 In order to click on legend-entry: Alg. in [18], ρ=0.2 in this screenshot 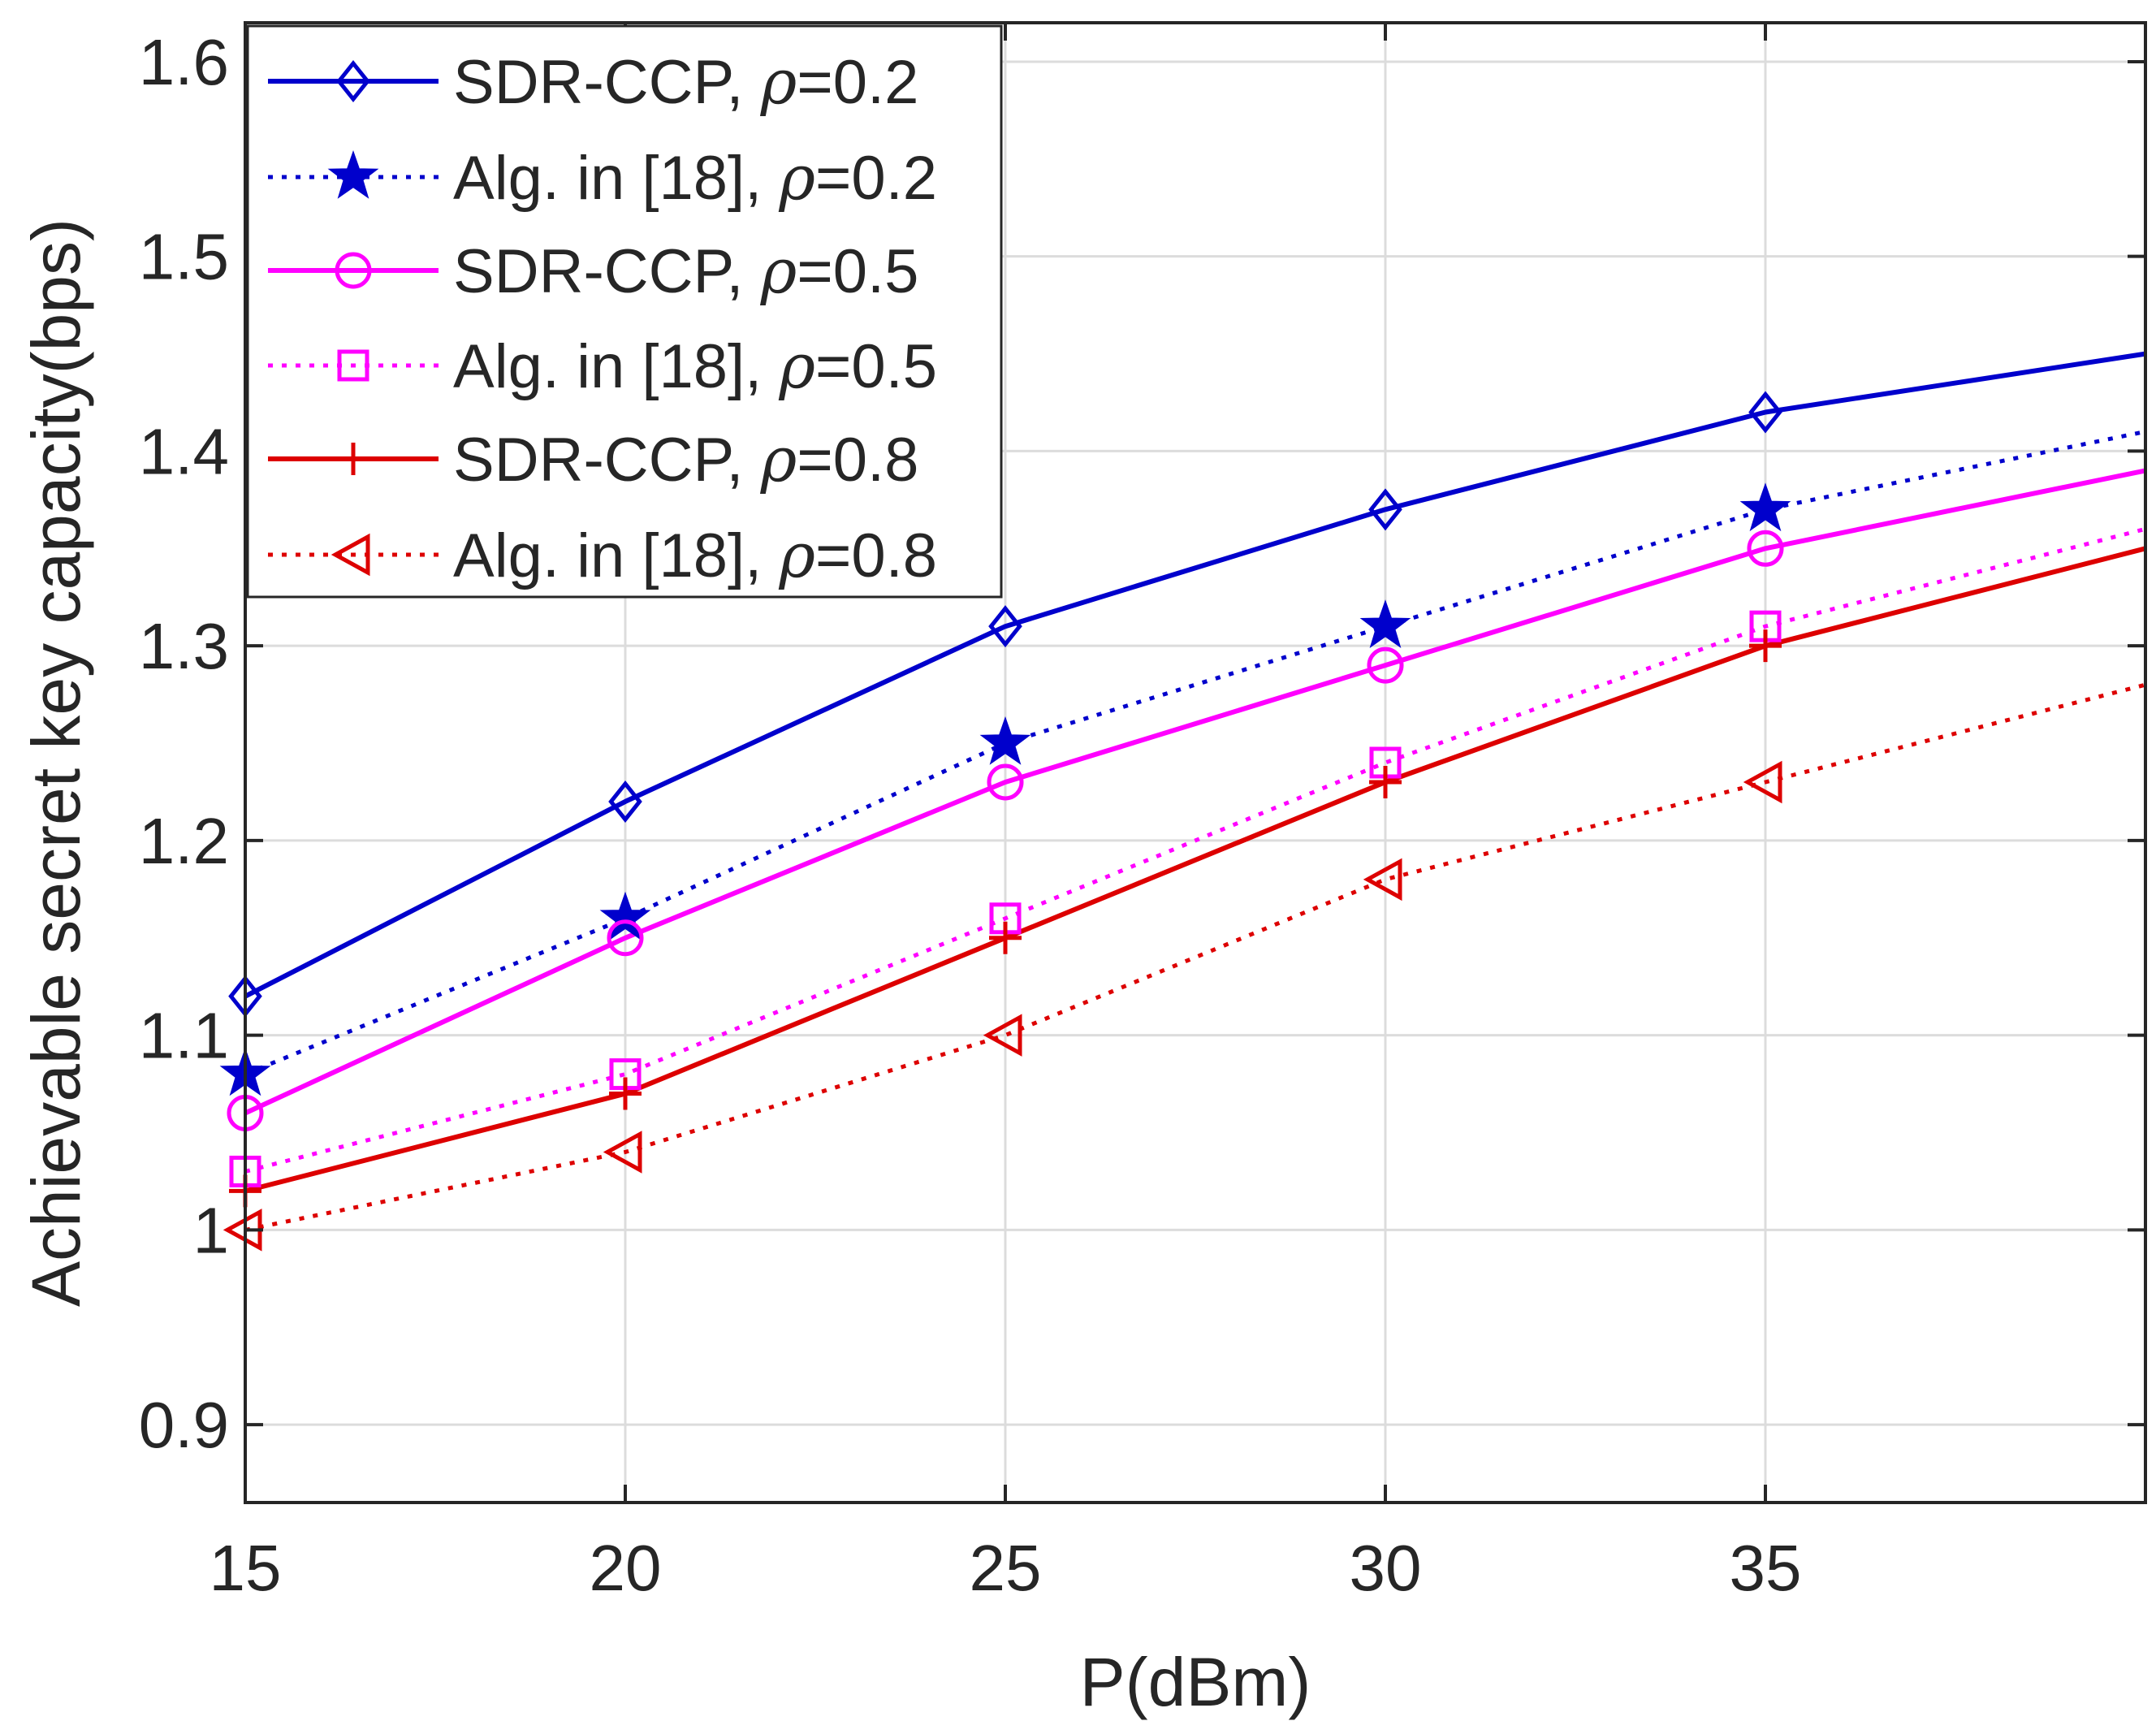, I will do `click(602, 177)`.